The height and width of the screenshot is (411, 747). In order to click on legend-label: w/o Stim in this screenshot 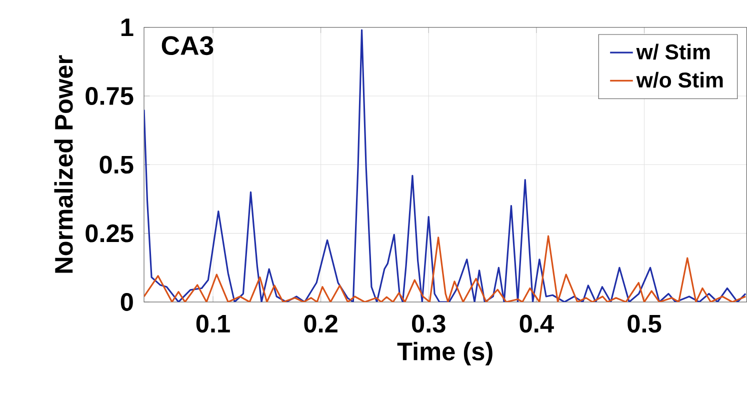, I will do `click(679, 80)`.